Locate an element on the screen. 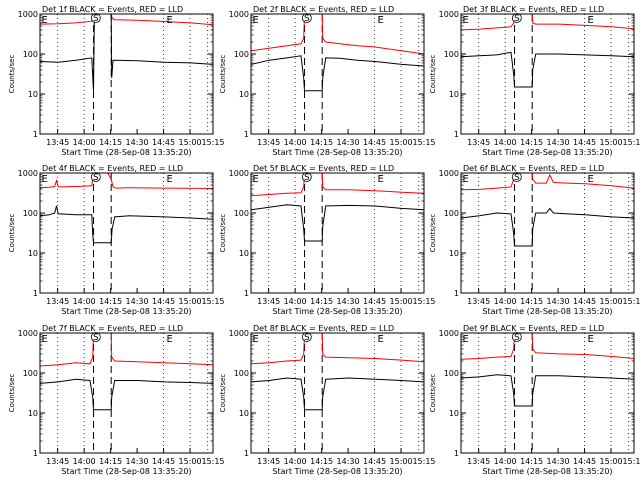 This screenshot has height=480, width=640. panel-title: Det 4f BLACK = Events, RED = LLD is located at coordinates (112, 168).